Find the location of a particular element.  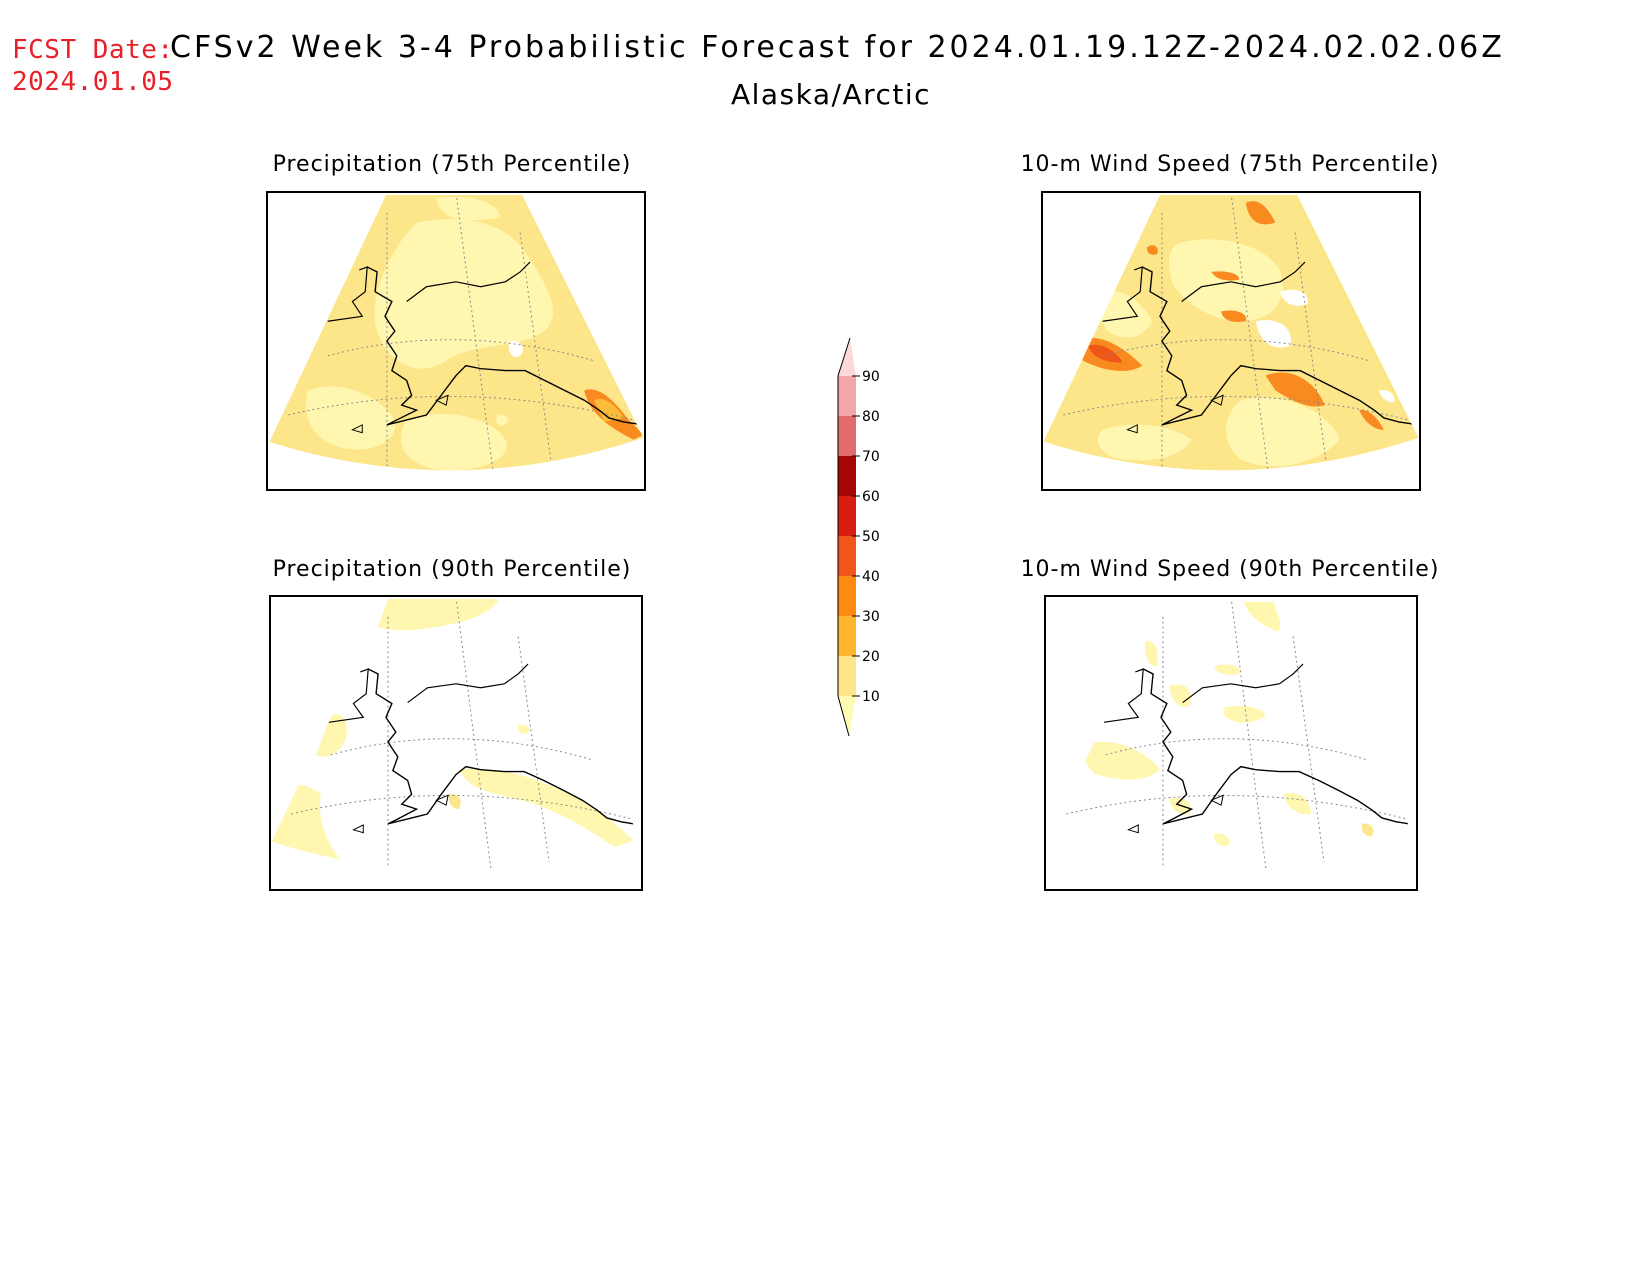

colorbar-outline is located at coordinates (844, 537).